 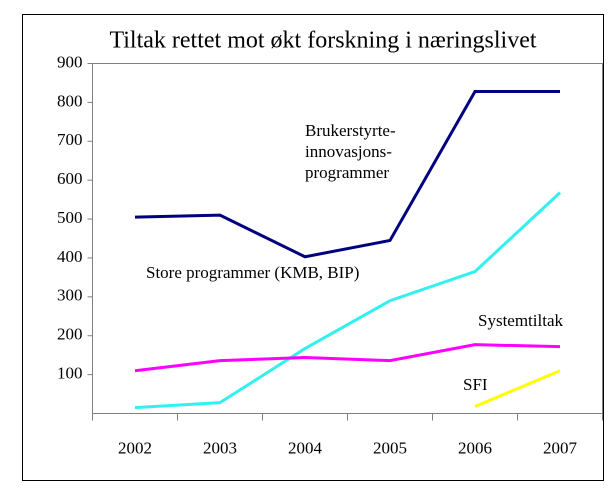 I want to click on x-tick-label: 2005, so click(x=390, y=447).